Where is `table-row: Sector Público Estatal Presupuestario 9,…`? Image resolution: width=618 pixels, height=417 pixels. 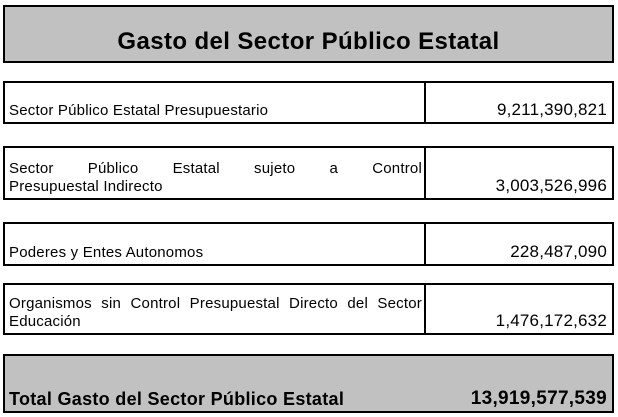 table-row: Sector Público Estatal Presupuestario 9,… is located at coordinates (308, 102).